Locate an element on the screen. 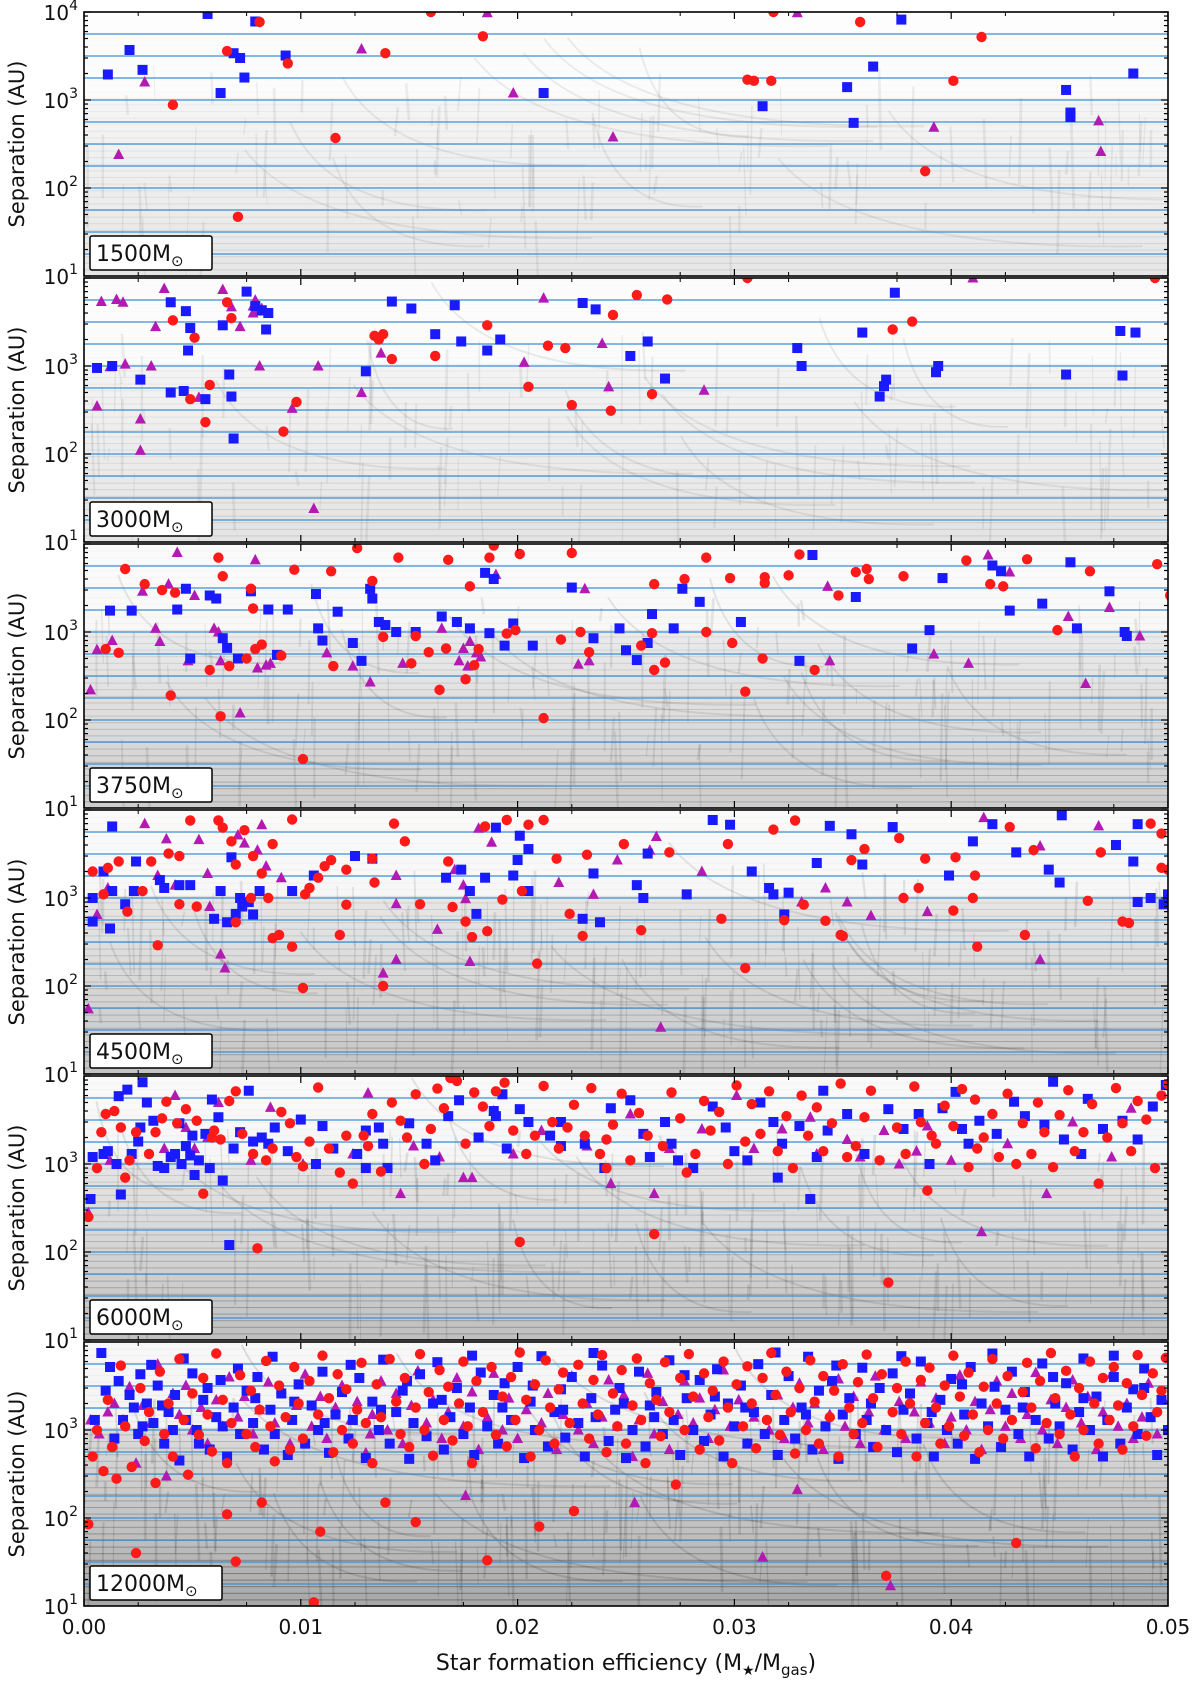 This screenshot has width=1200, height=1681. panel-label-frame is located at coordinates (151, 253).